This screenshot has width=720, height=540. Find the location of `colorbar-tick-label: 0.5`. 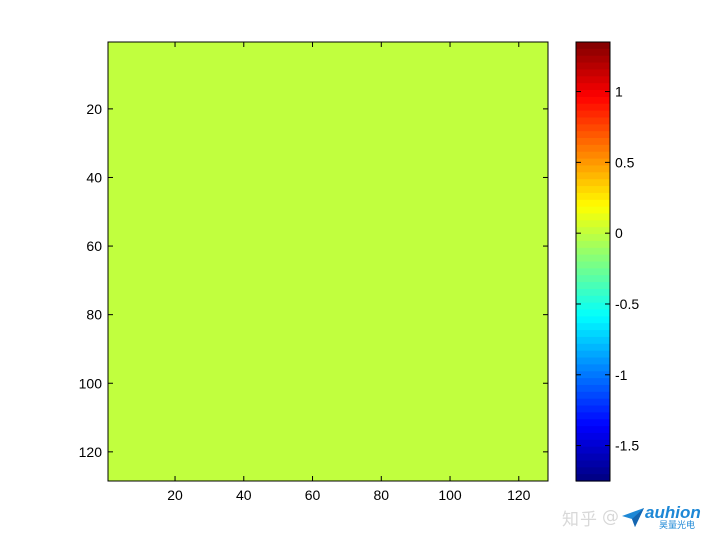

colorbar-tick-label: 0.5 is located at coordinates (625, 162).